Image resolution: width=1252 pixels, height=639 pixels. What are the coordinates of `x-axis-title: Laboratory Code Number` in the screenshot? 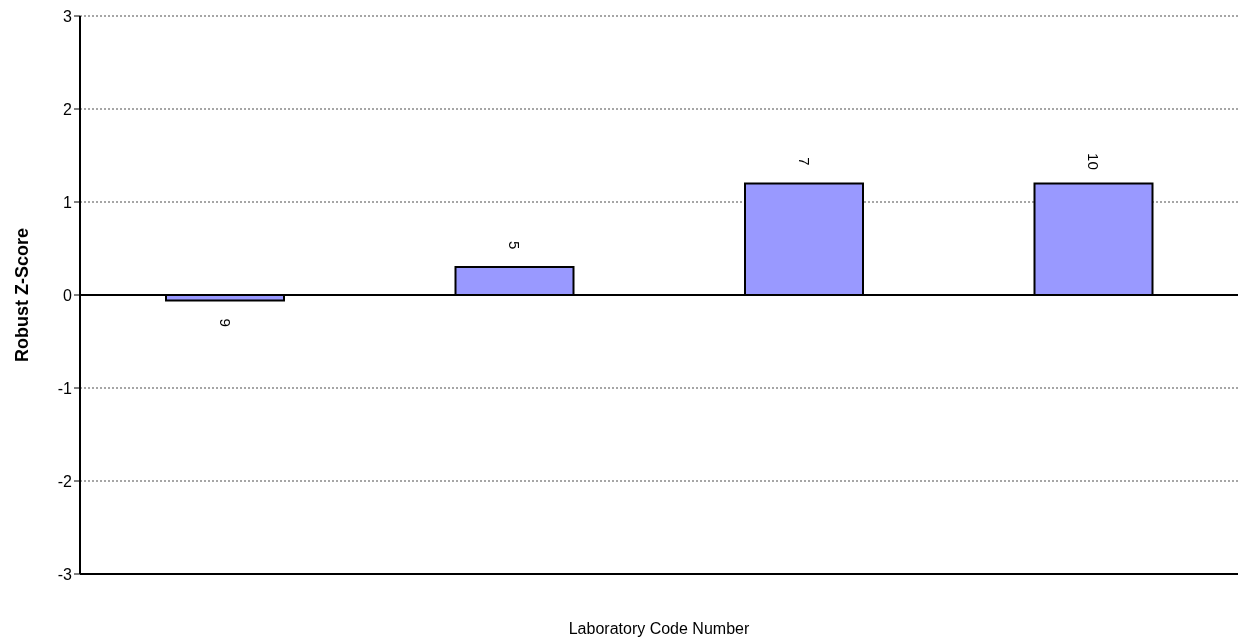 It's located at (659, 628).